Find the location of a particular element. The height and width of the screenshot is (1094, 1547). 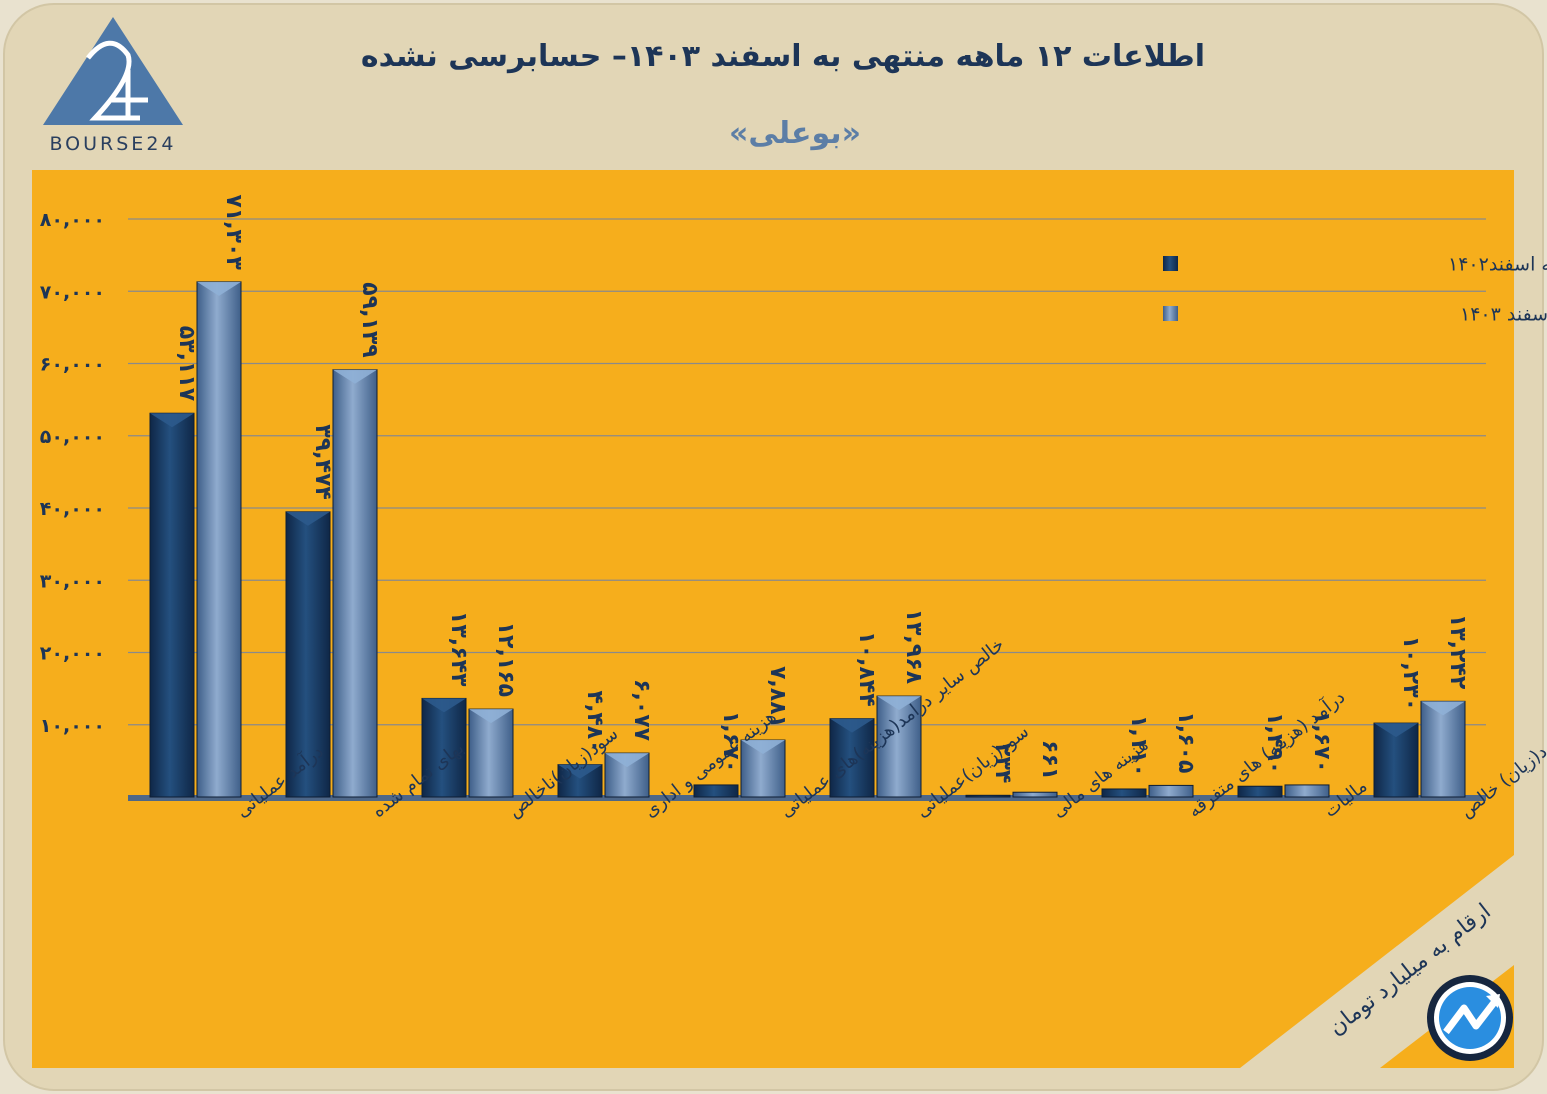

y-tick-label: ۴۰,۰۰۰ is located at coordinates (72, 509).